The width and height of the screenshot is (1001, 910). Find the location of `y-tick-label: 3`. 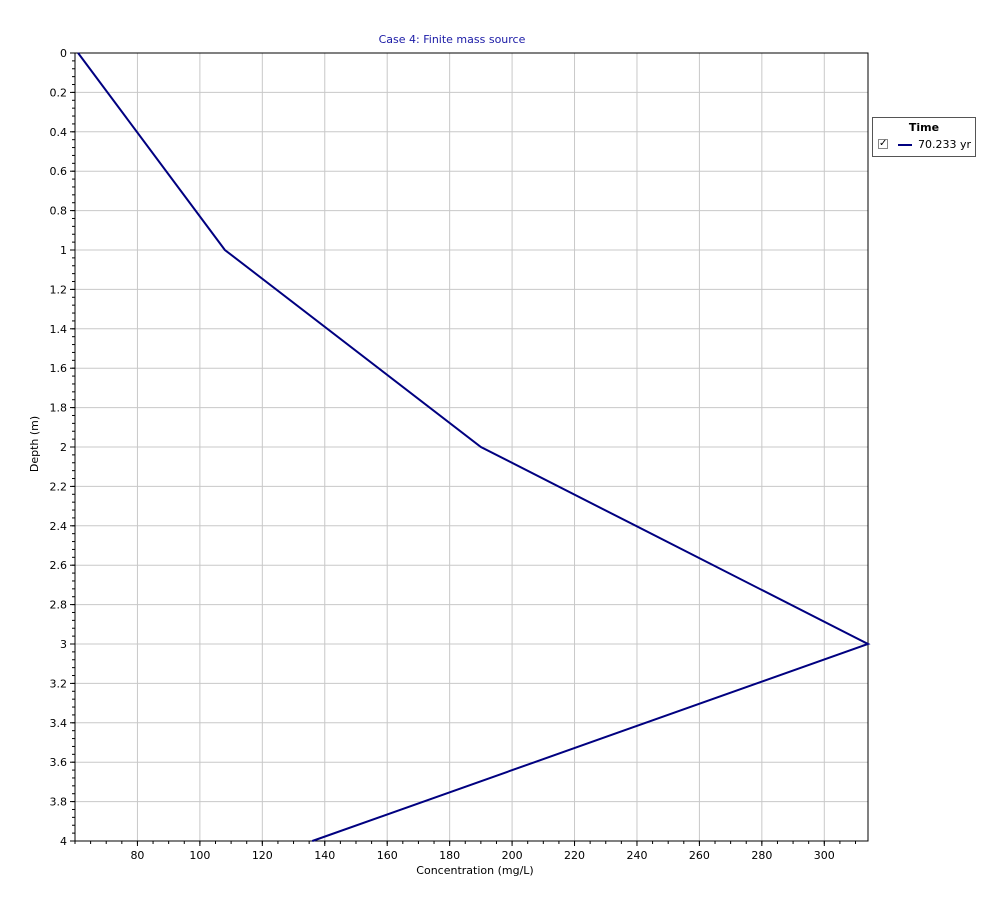

y-tick-label: 3 is located at coordinates (63, 644).